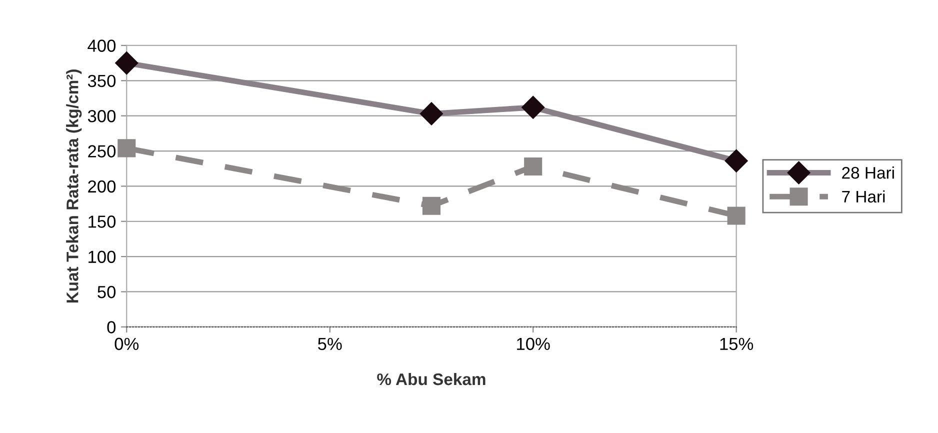 The image size is (938, 433). Describe the element at coordinates (111, 327) in the screenshot. I see `y-tick-label: 0` at that location.